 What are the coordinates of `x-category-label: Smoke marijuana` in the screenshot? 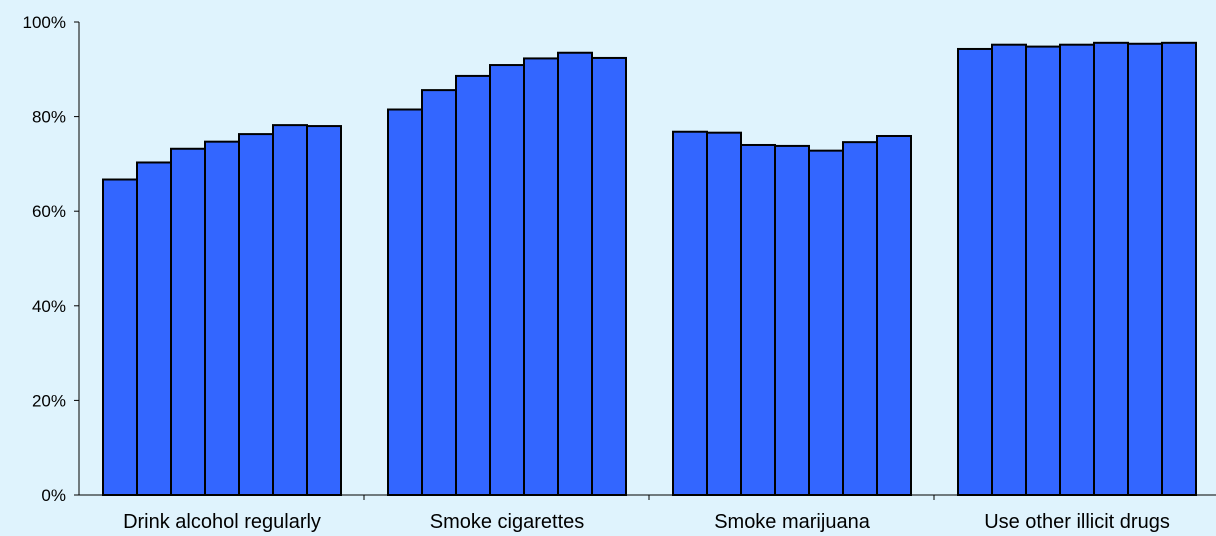 It's located at (792, 522).